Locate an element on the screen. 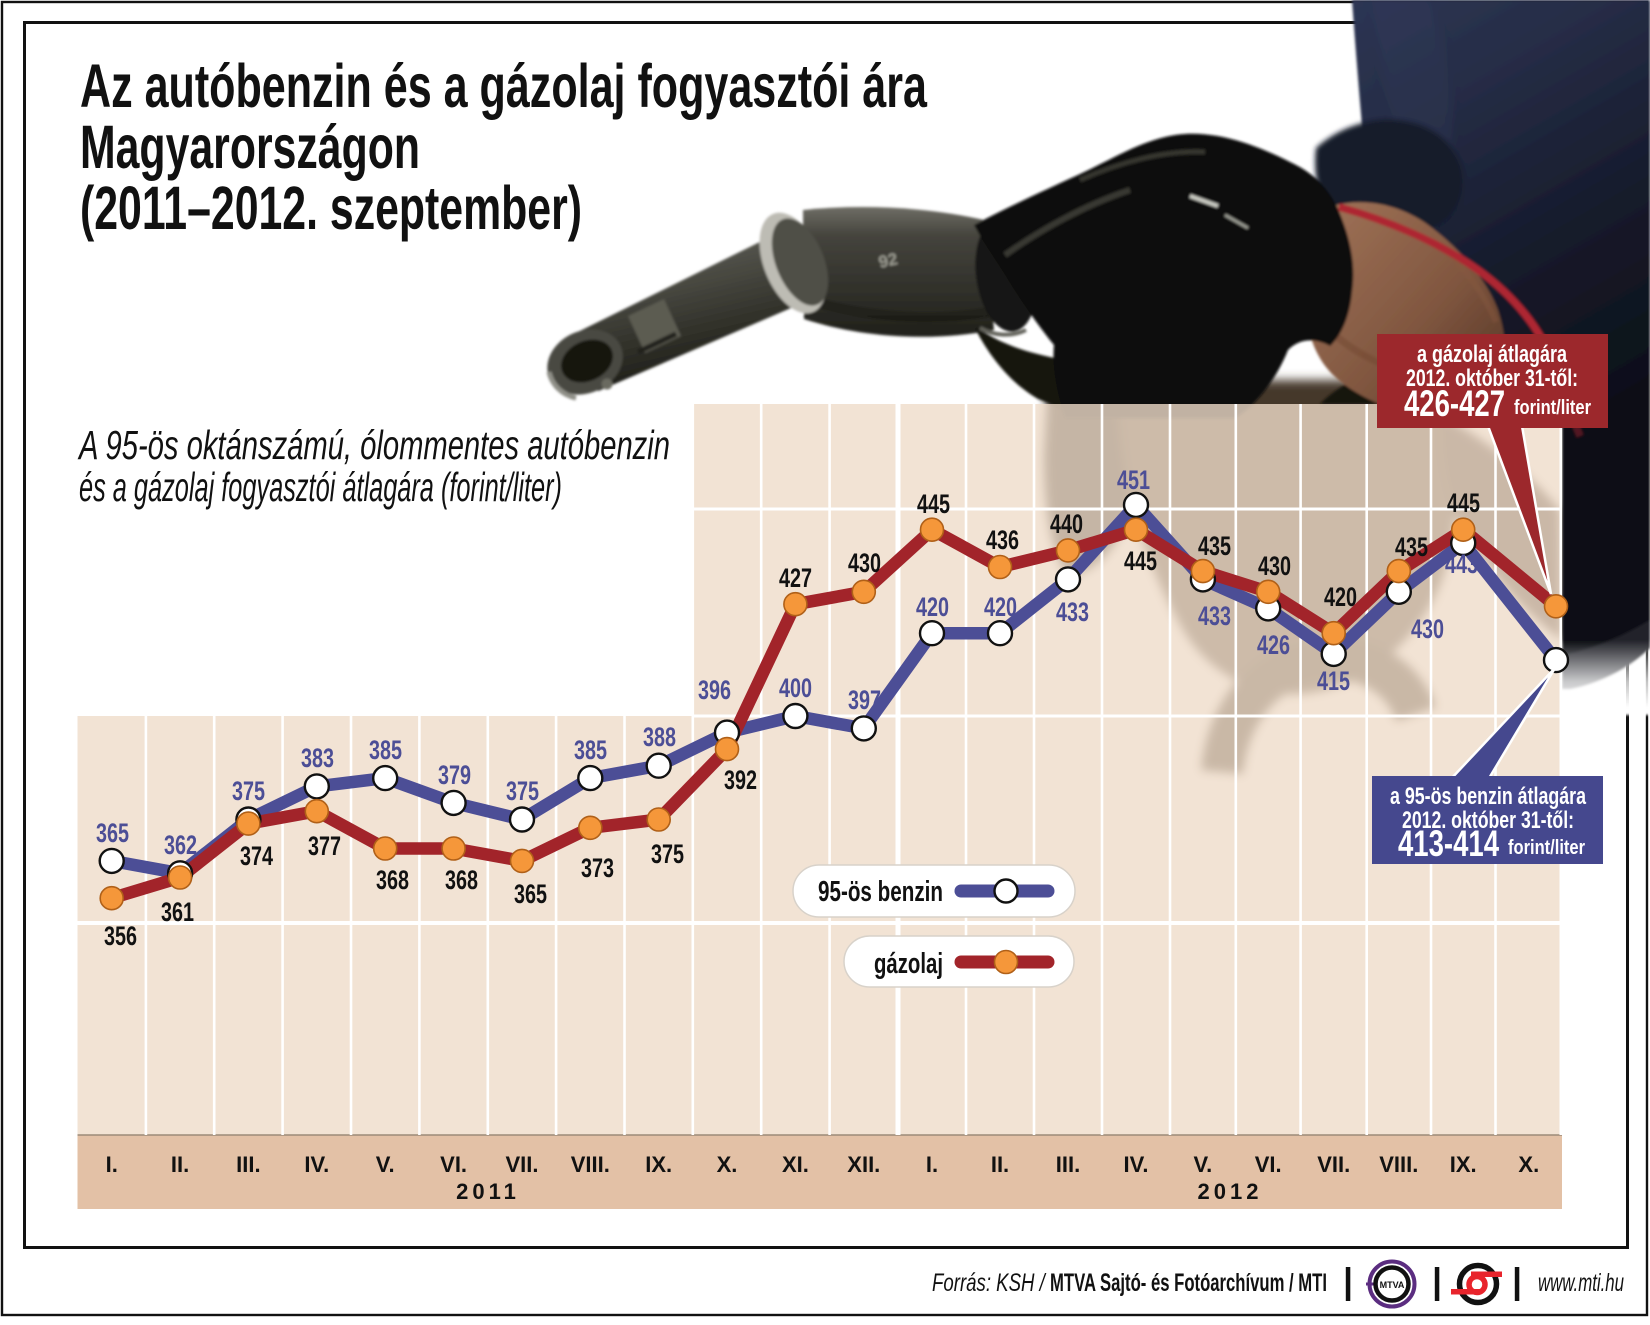 This screenshot has height=1325, width=1650. svg-text: 400 is located at coordinates (795, 688).